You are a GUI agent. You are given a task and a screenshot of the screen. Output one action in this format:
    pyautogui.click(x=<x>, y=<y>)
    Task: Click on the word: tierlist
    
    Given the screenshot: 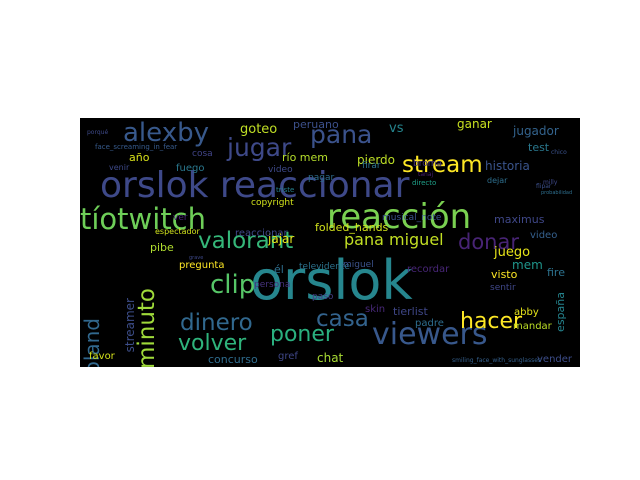 What is the action you would take?
    pyautogui.click(x=410, y=311)
    